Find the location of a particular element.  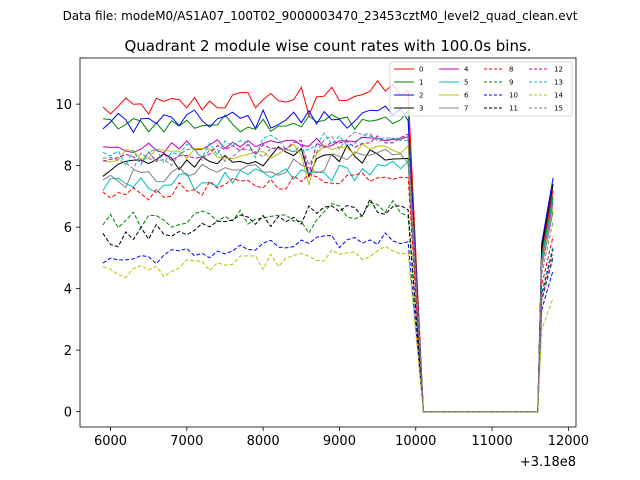

legend-label-9: 9 is located at coordinates (511, 83).